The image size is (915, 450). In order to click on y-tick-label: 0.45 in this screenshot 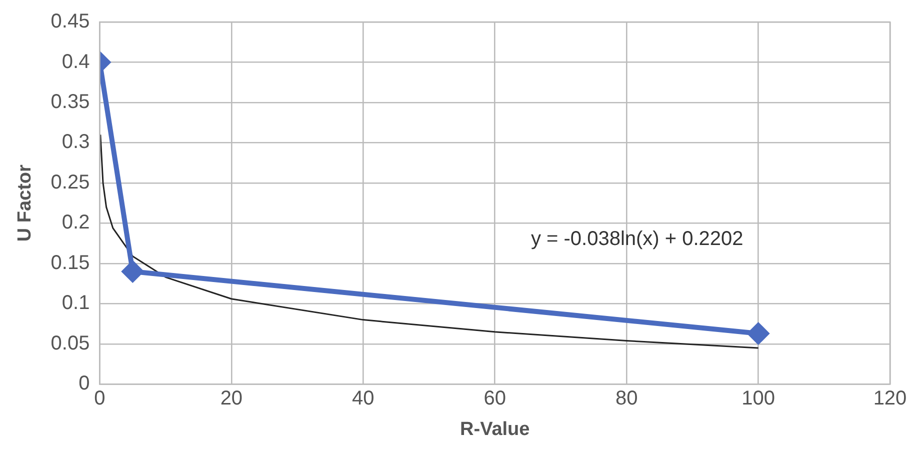, I will do `click(70, 21)`.